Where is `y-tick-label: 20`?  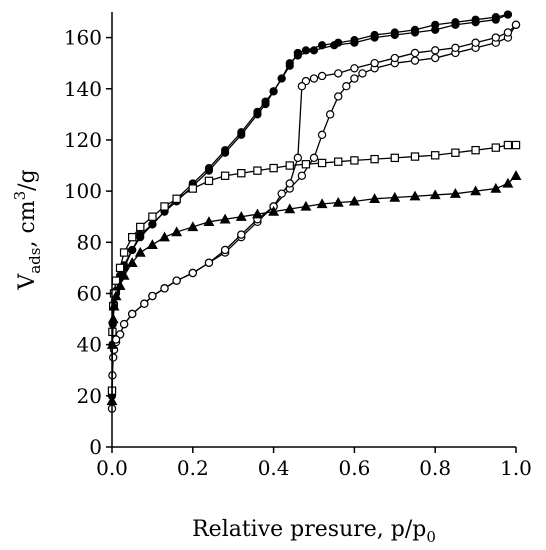 y-tick-label: 20 is located at coordinates (89, 396).